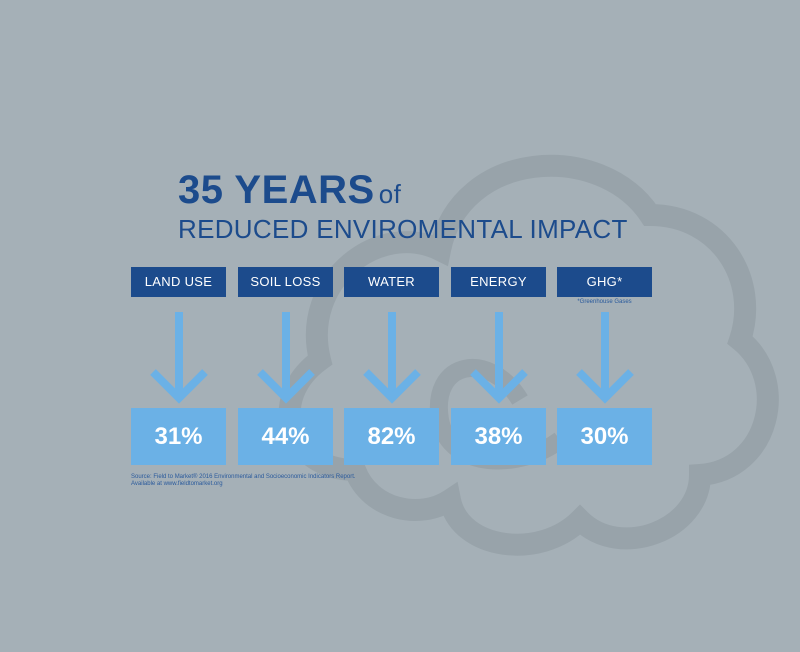 This screenshot has width=800, height=652. What do you see at coordinates (403, 229) in the screenshot?
I see `chart-subtitle: REDUCED ENVIROMENTAL IMPACT` at bounding box center [403, 229].